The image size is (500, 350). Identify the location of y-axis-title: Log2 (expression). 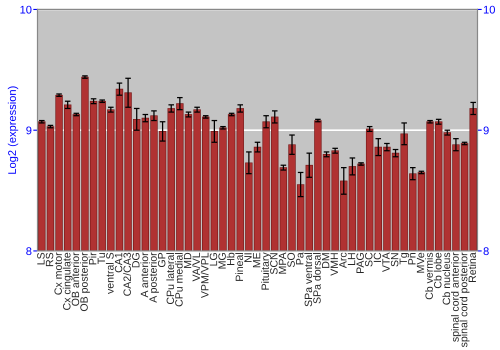
(13, 130).